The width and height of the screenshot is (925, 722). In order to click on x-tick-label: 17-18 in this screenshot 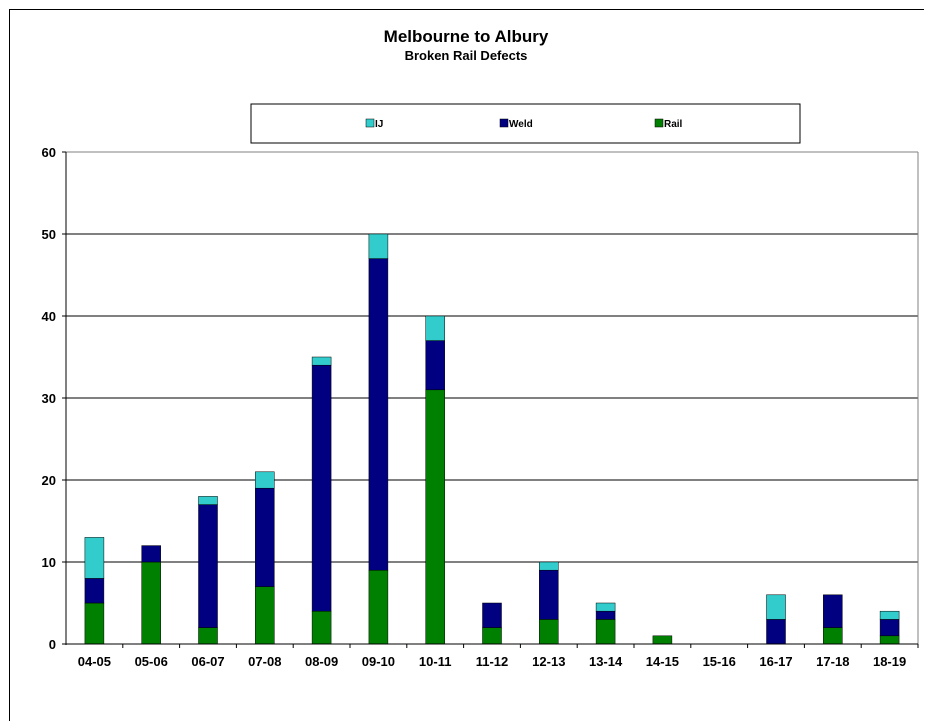, I will do `click(832, 661)`.